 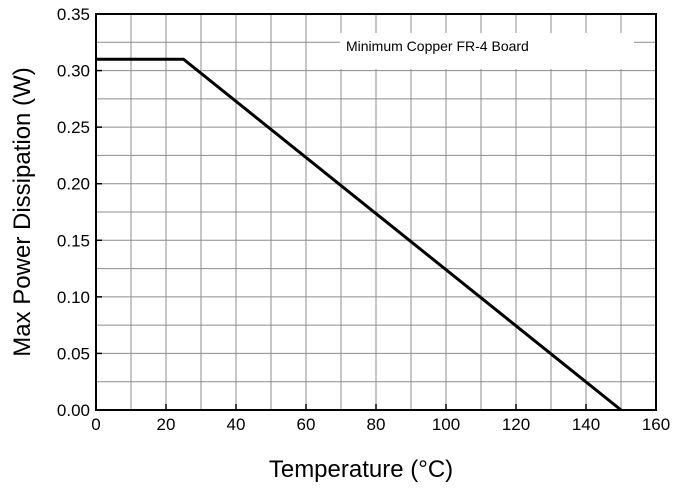 I want to click on x-axis-title: Temperature (°C), so click(x=361, y=469).